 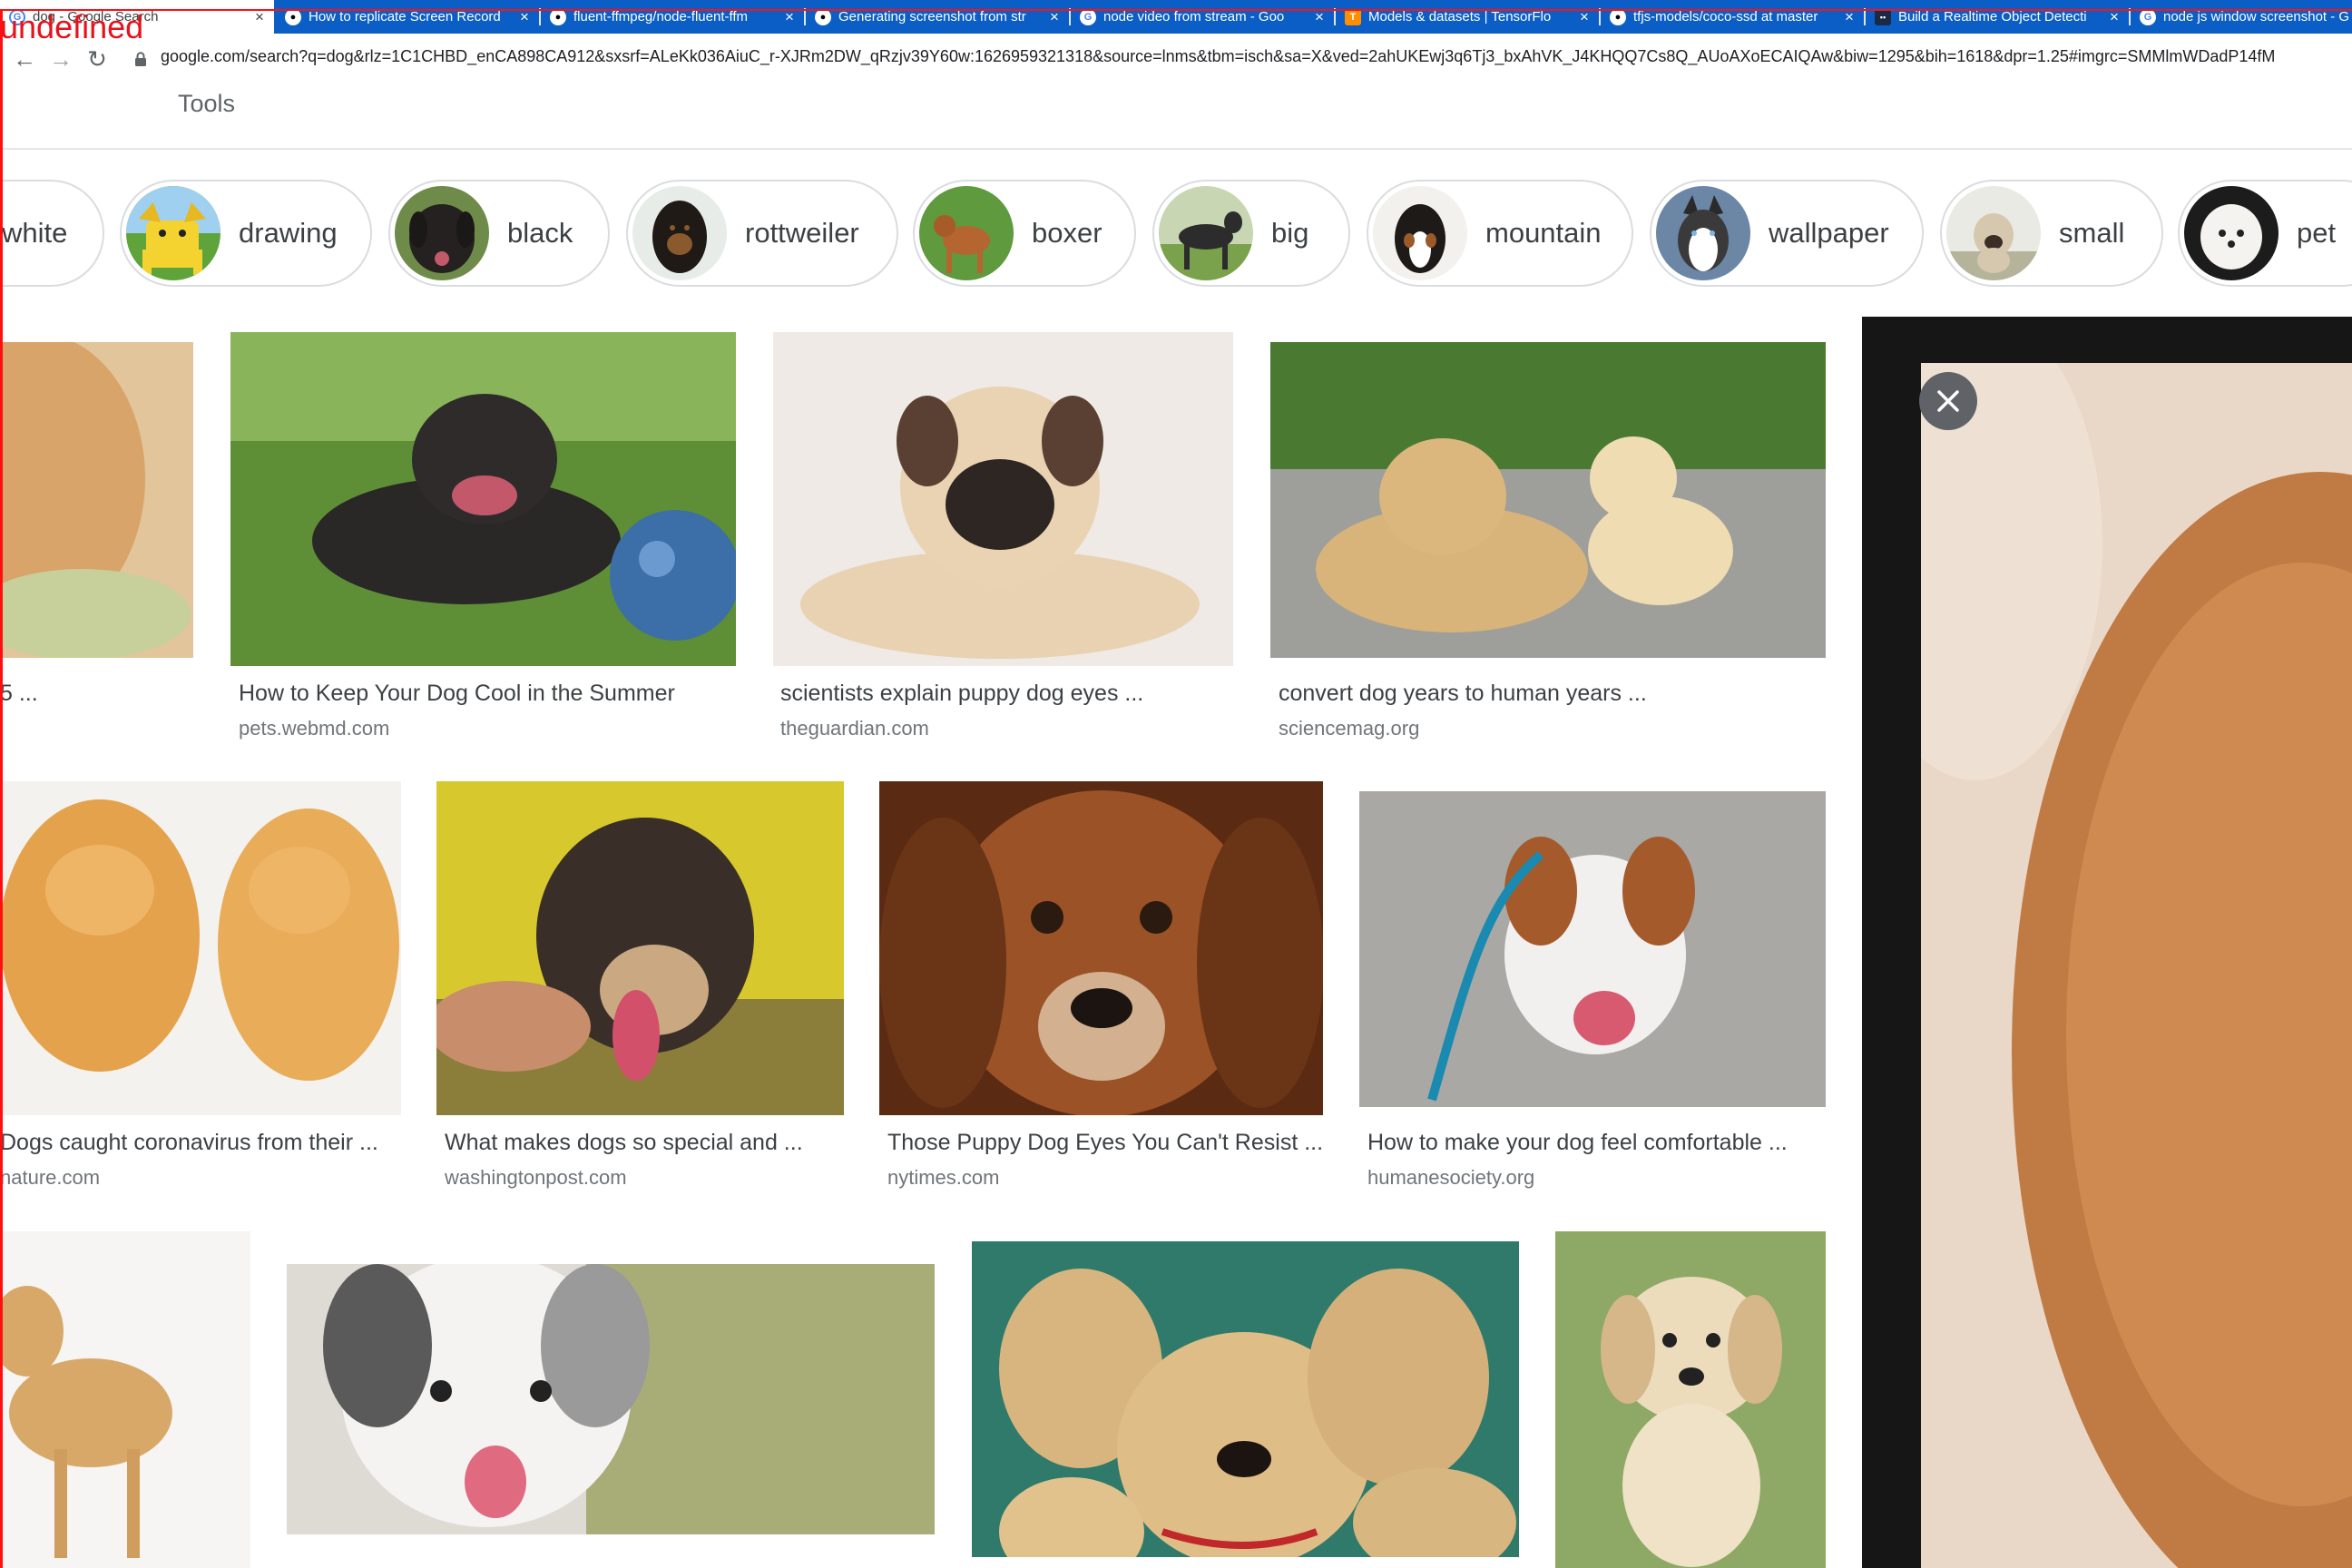 I want to click on tab-screen-record: ● How to replicate Screen Record ×, so click(x=407, y=17).